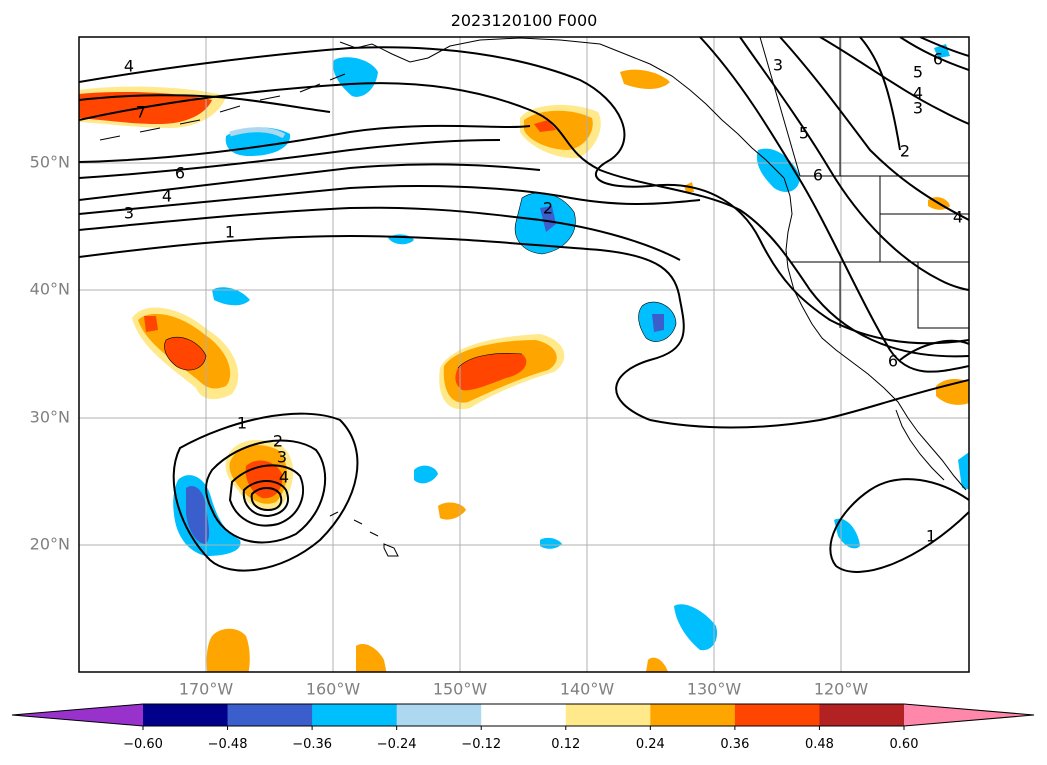  I want to click on map-title: 2023120100 F000, so click(524, 20).